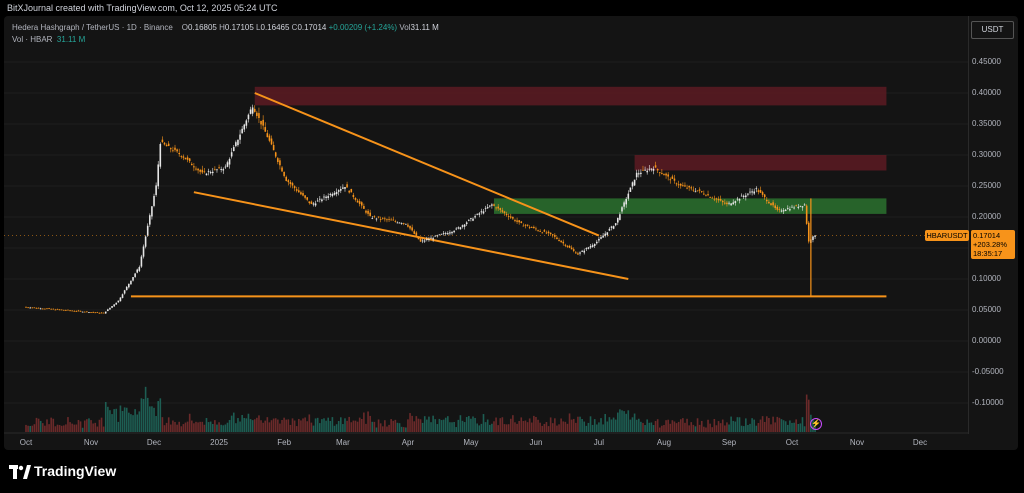 This screenshot has height=493, width=1024. Describe the element at coordinates (536, 442) in the screenshot. I see `time-axis-tick-label: Jun` at that location.